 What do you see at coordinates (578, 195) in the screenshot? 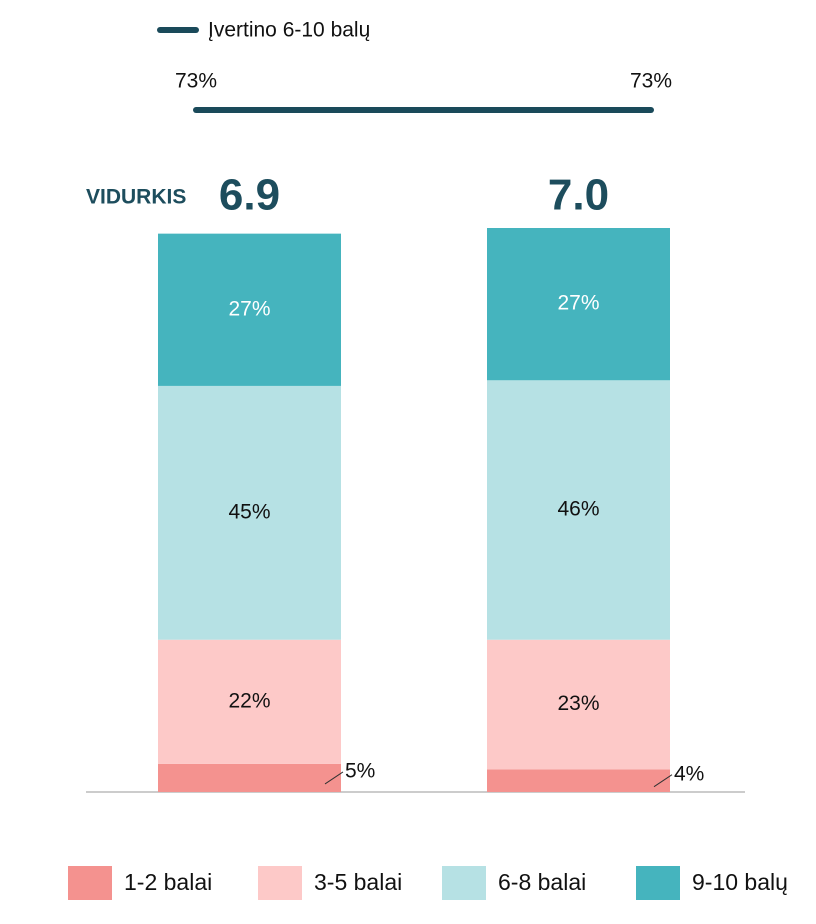
I see `average-value: 7.0` at bounding box center [578, 195].